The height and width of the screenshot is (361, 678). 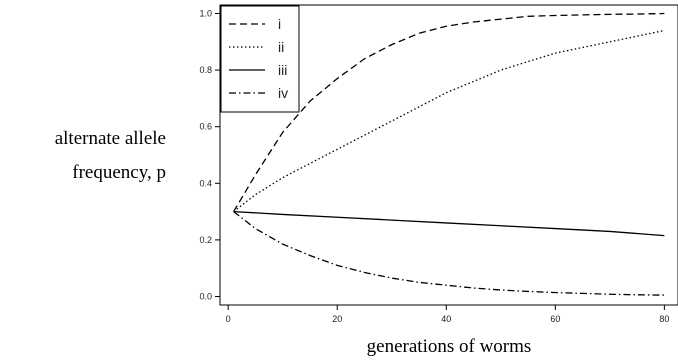 I want to click on y-axis-label-line-1: alternate allele, so click(x=110, y=138).